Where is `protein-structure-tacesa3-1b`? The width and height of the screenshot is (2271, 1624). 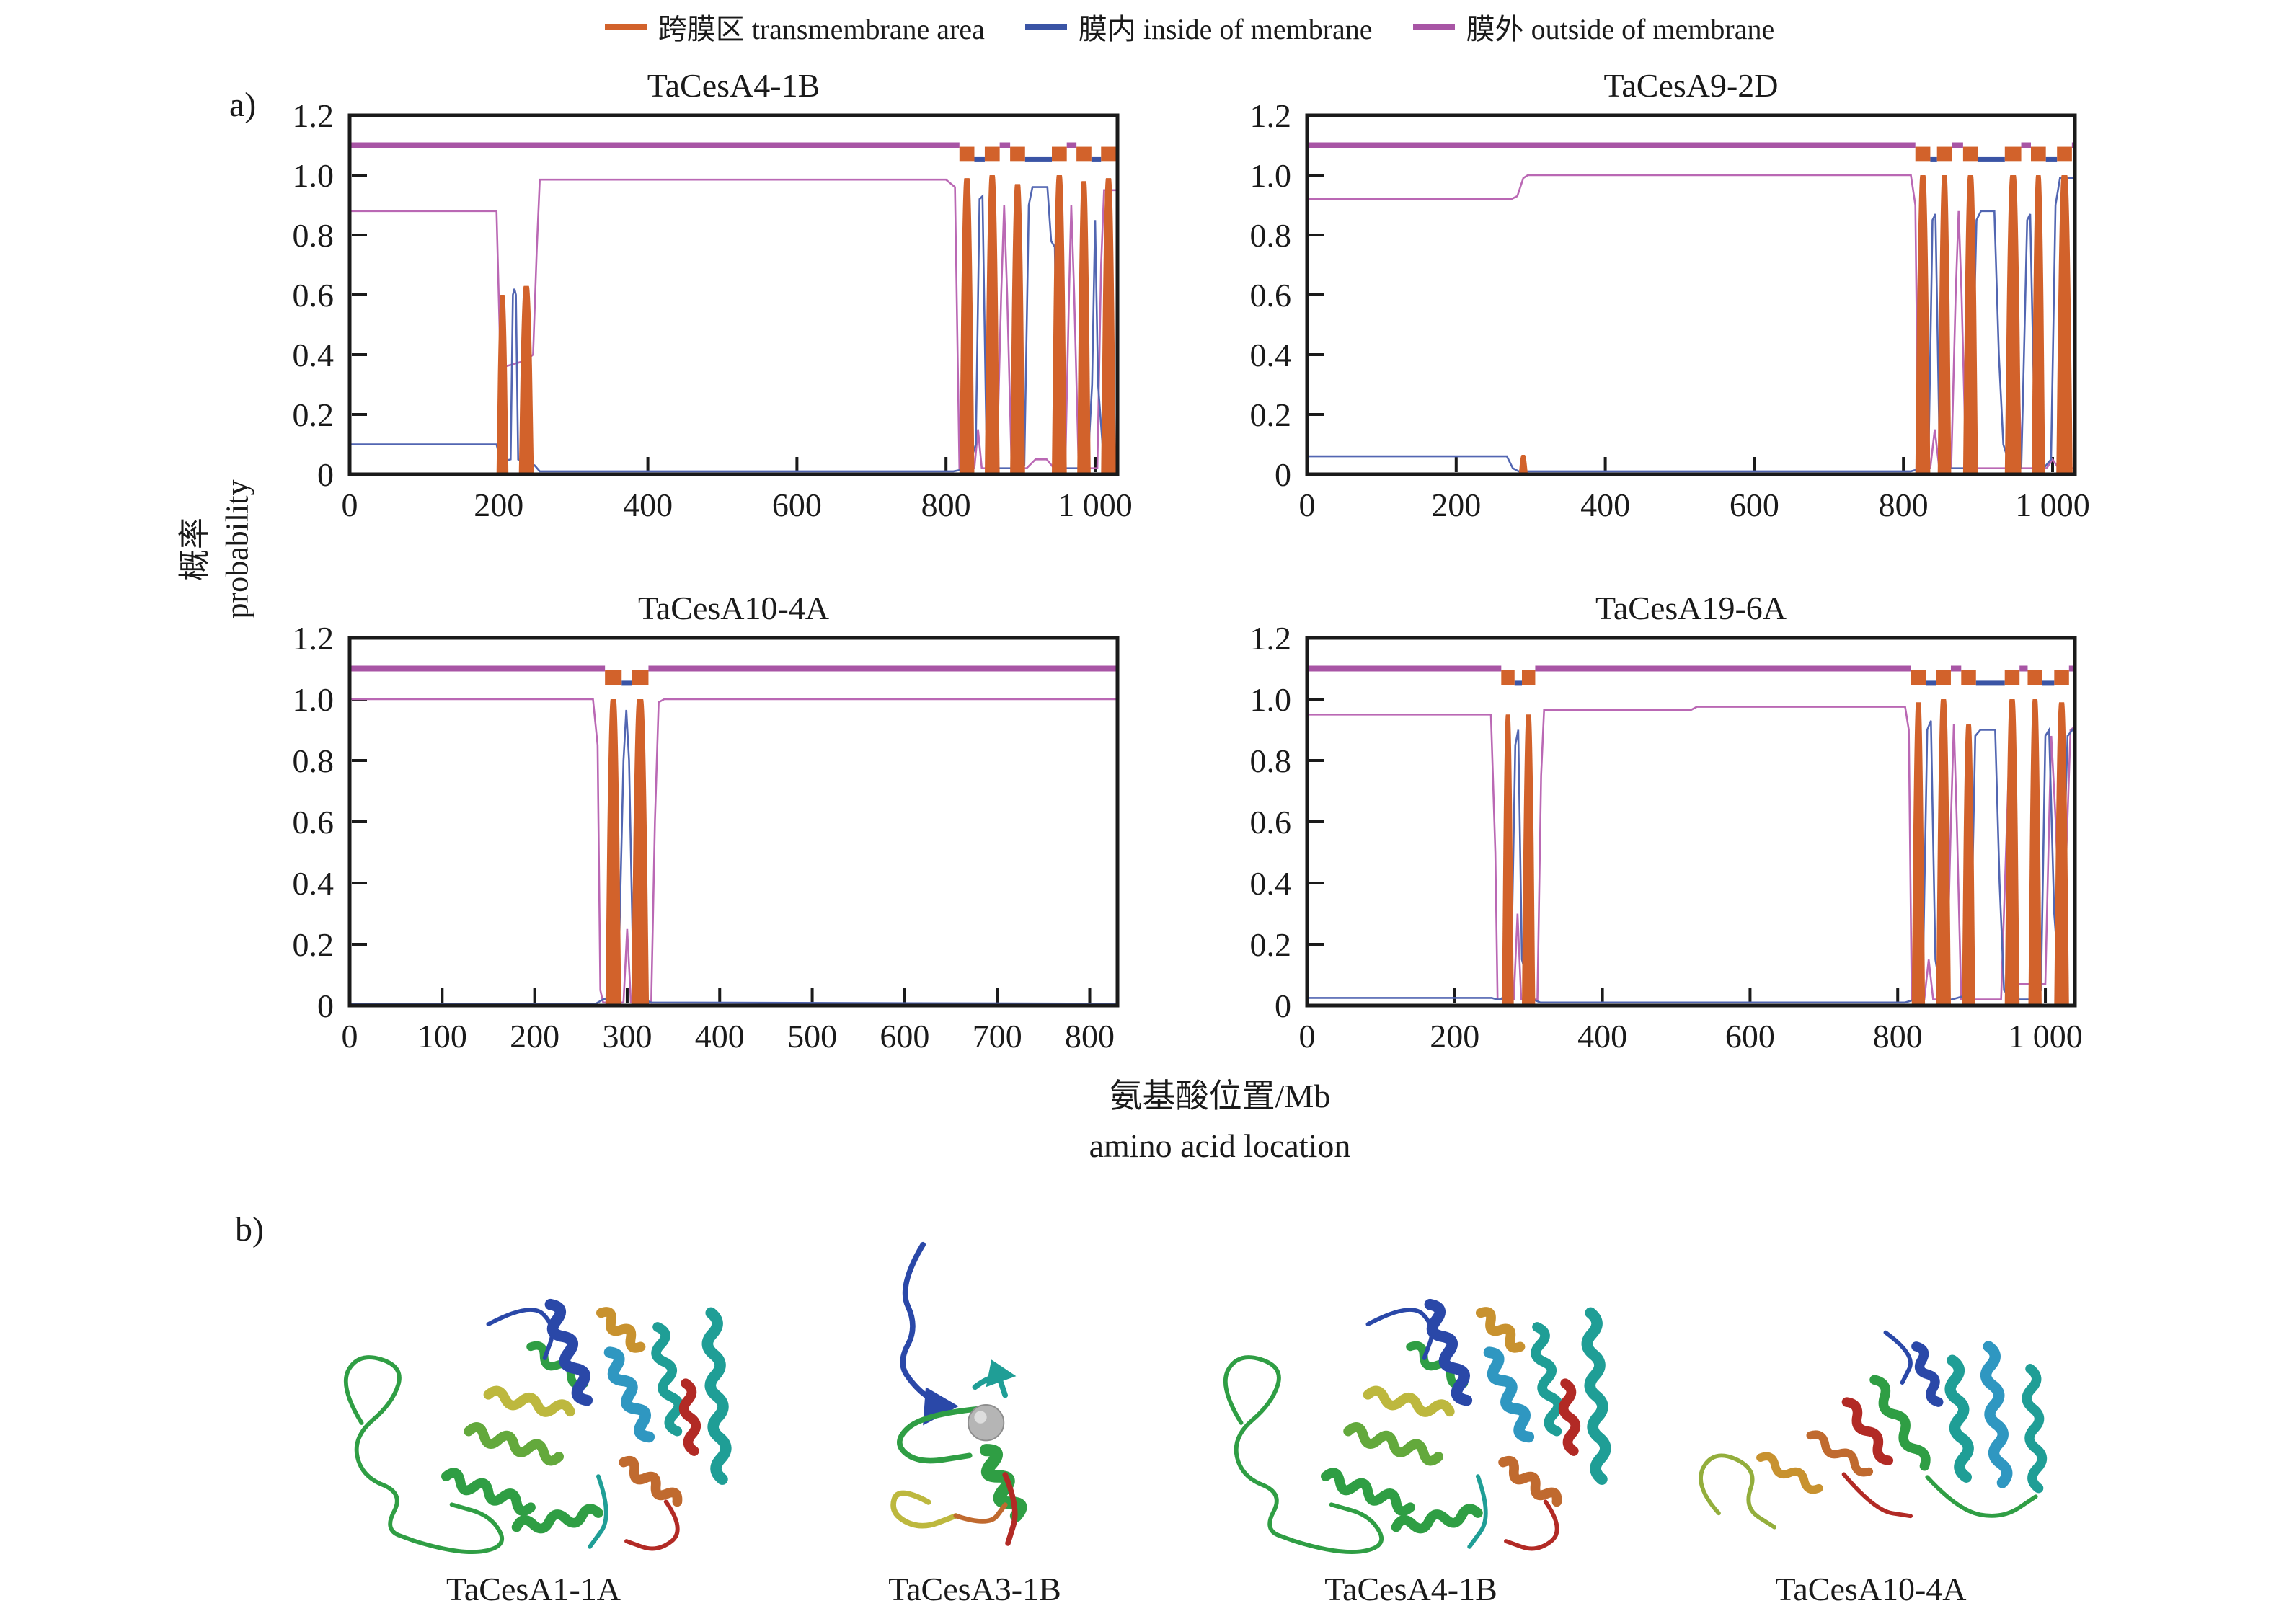 protein-structure-tacesa3-1b is located at coordinates (980, 1393).